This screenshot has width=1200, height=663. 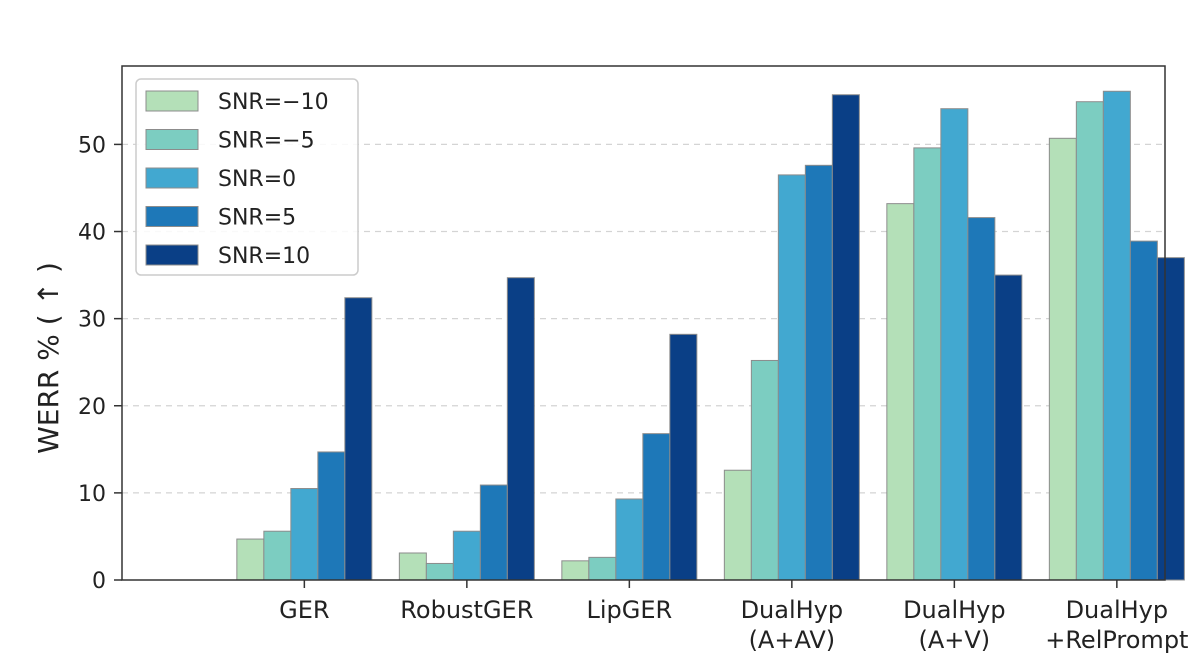 I want to click on legend: SNR=−10 SNR=−5 SNR=0 SNR=5 SNR=10, so click(x=247, y=177).